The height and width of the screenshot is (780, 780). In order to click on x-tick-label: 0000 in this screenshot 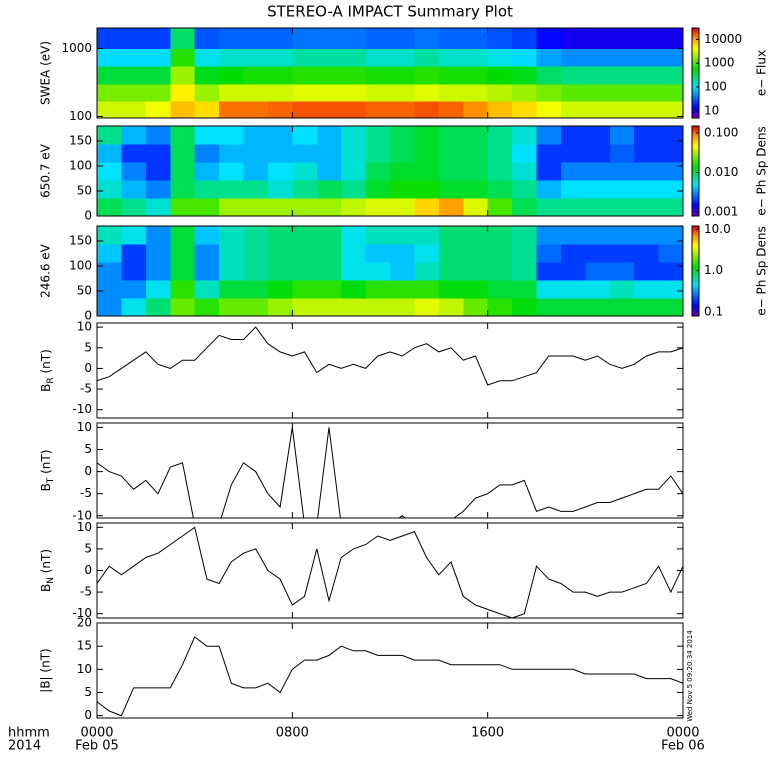, I will do `click(682, 733)`.